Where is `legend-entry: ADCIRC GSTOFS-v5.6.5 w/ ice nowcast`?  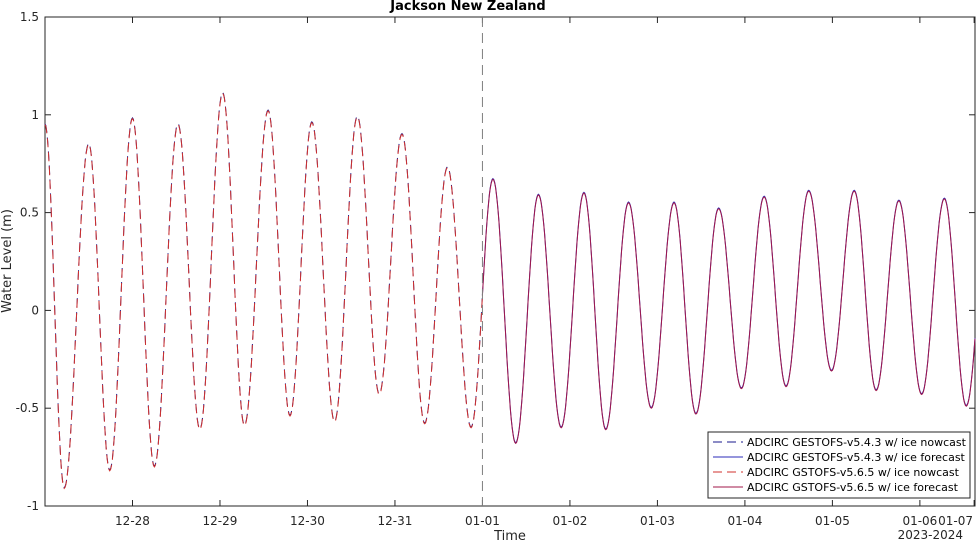 legend-entry: ADCIRC GSTOFS-v5.6.5 w/ ice nowcast is located at coordinates (853, 472).